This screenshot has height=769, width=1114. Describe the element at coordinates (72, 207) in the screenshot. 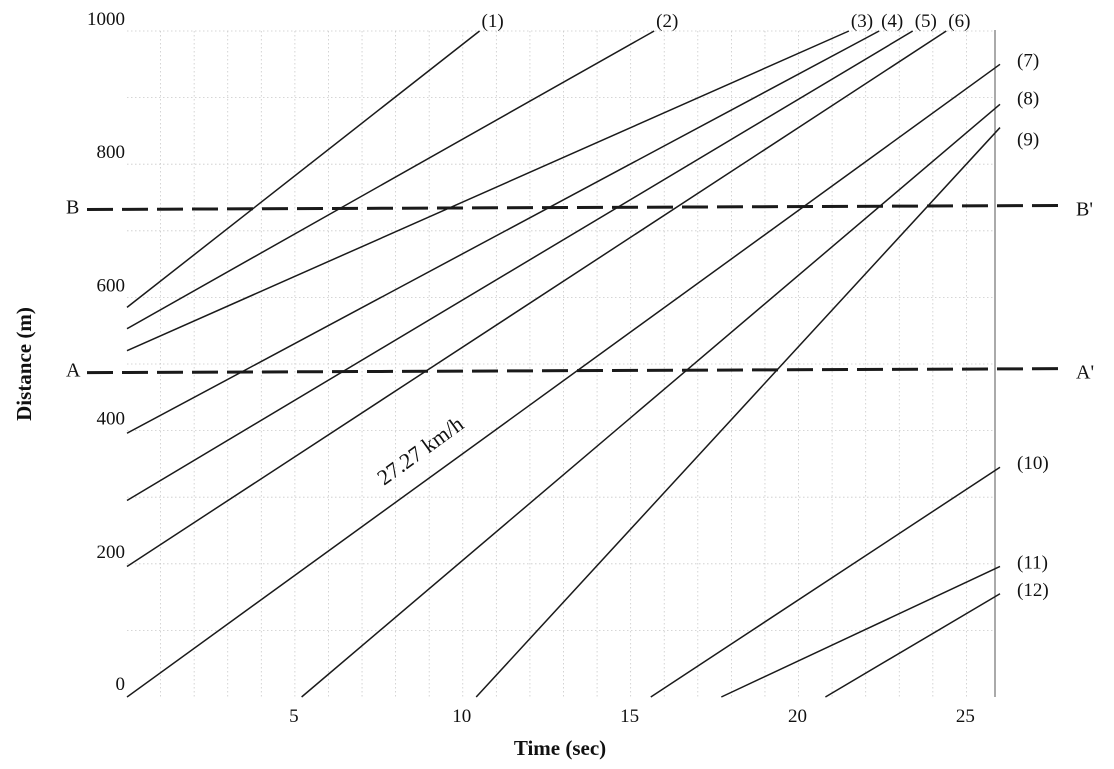

I see `reference-label-start: B` at that location.